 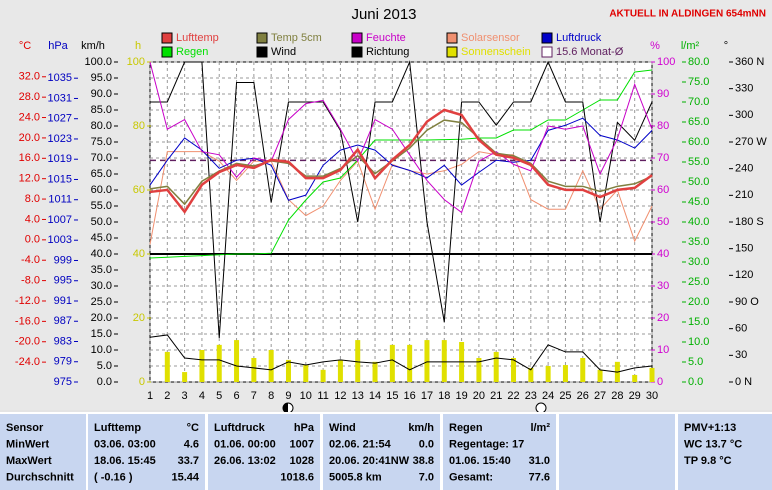 I want to click on x-tick-label: 6, so click(x=236, y=396).